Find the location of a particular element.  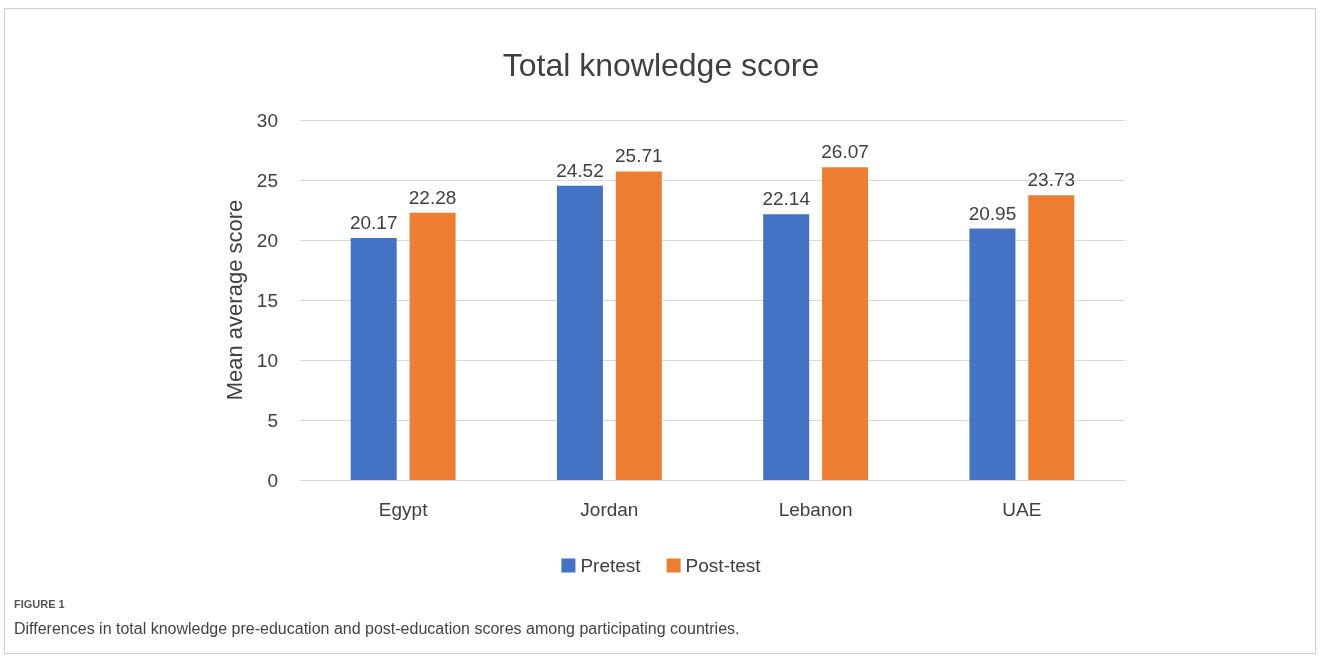

x-tick-label: Jordan is located at coordinates (609, 509).